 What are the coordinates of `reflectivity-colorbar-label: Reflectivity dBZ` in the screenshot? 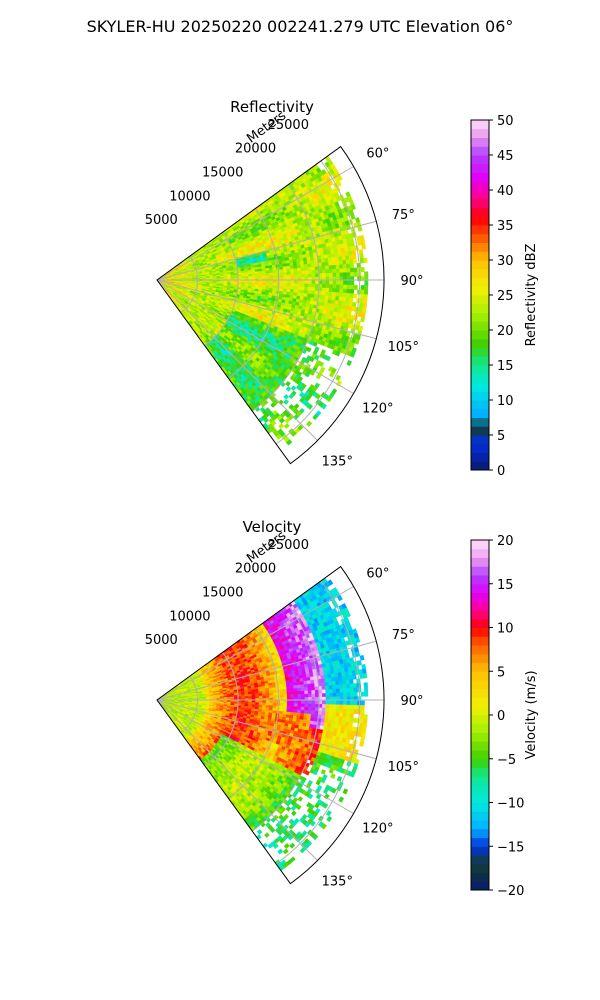 It's located at (531, 295).